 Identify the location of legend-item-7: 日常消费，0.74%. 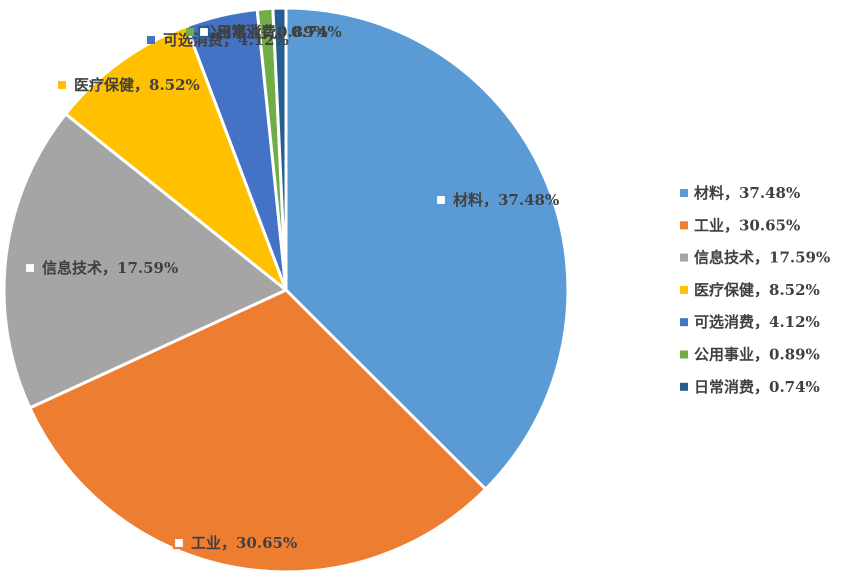
(750, 387).